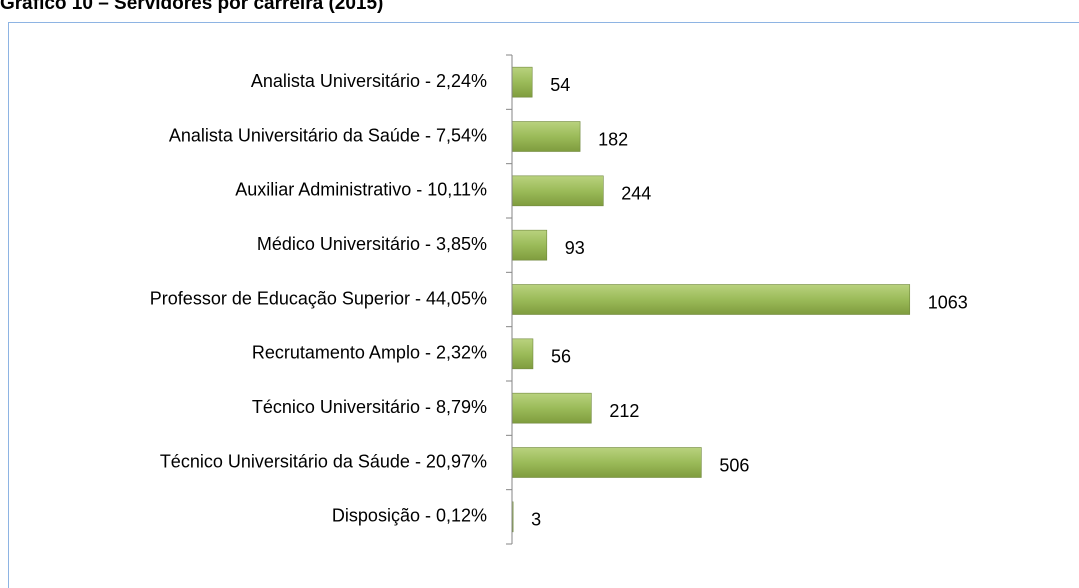  Describe the element at coordinates (948, 302) in the screenshot. I see `data-label: 1063` at that location.